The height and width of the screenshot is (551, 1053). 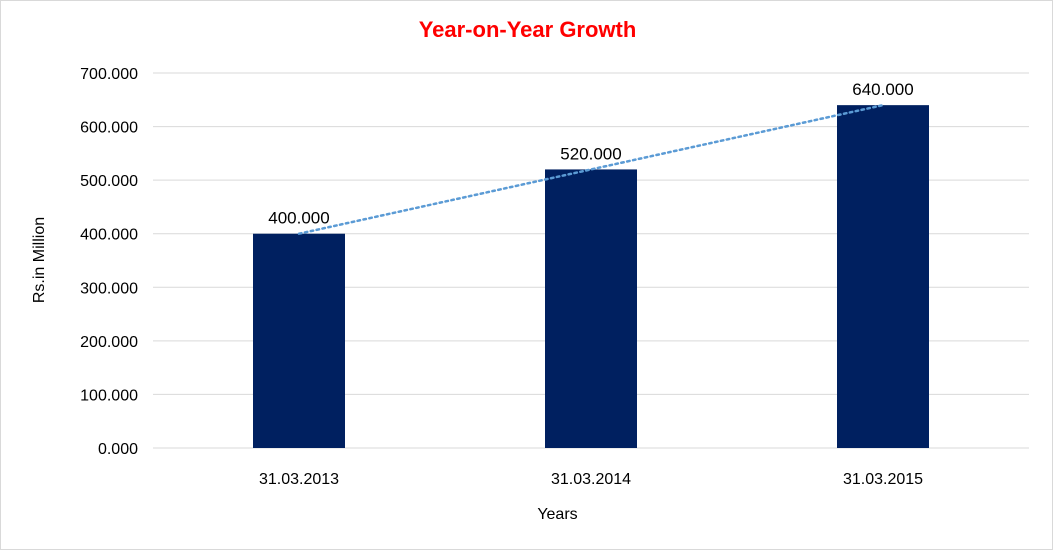 I want to click on x-axis-title: Years, so click(x=557, y=514).